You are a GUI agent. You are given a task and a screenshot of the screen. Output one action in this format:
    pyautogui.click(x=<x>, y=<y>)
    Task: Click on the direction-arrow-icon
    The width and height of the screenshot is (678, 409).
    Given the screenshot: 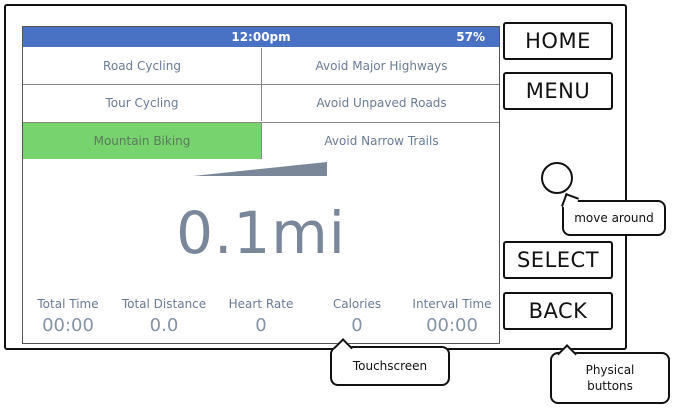 What is the action you would take?
    pyautogui.click(x=260, y=169)
    